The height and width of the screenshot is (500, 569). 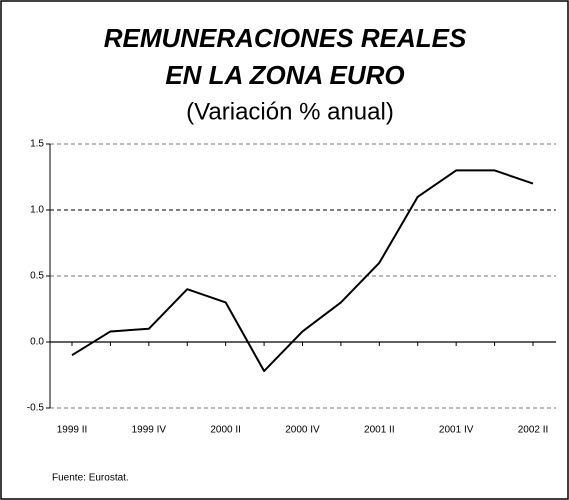 I want to click on x-tick-label: 1999 II, so click(x=72, y=430).